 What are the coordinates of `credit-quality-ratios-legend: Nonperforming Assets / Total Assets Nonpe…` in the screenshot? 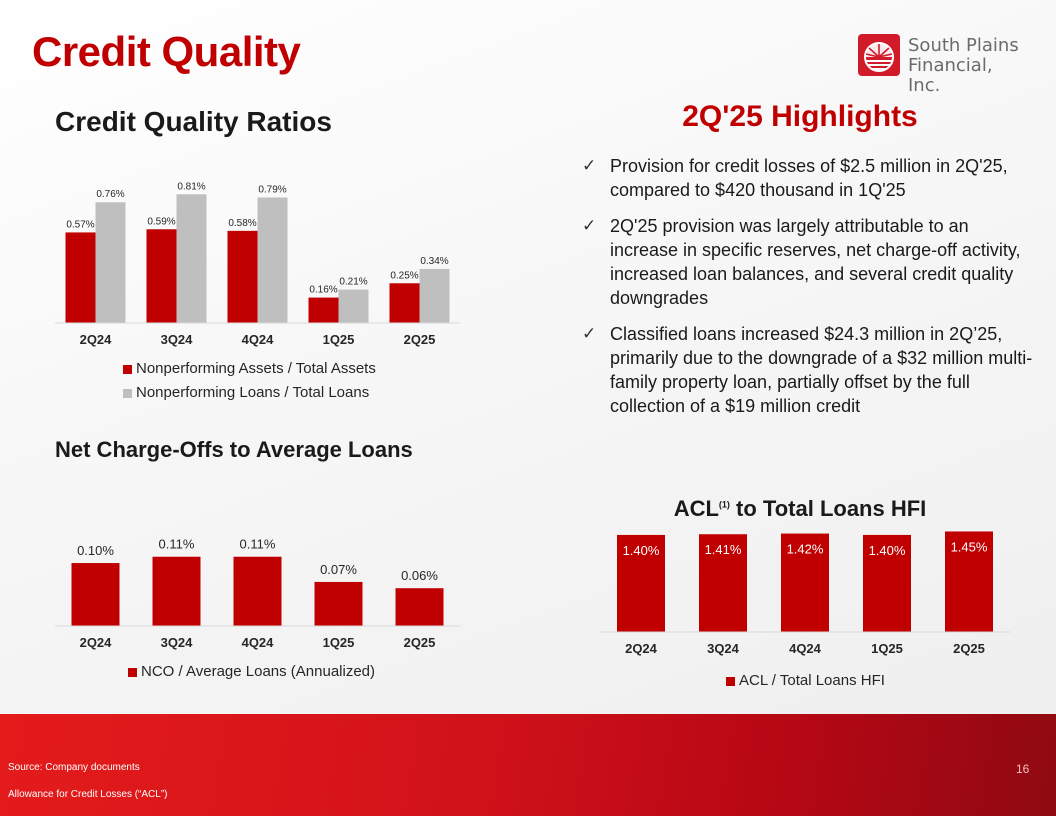 It's located at (249, 381).